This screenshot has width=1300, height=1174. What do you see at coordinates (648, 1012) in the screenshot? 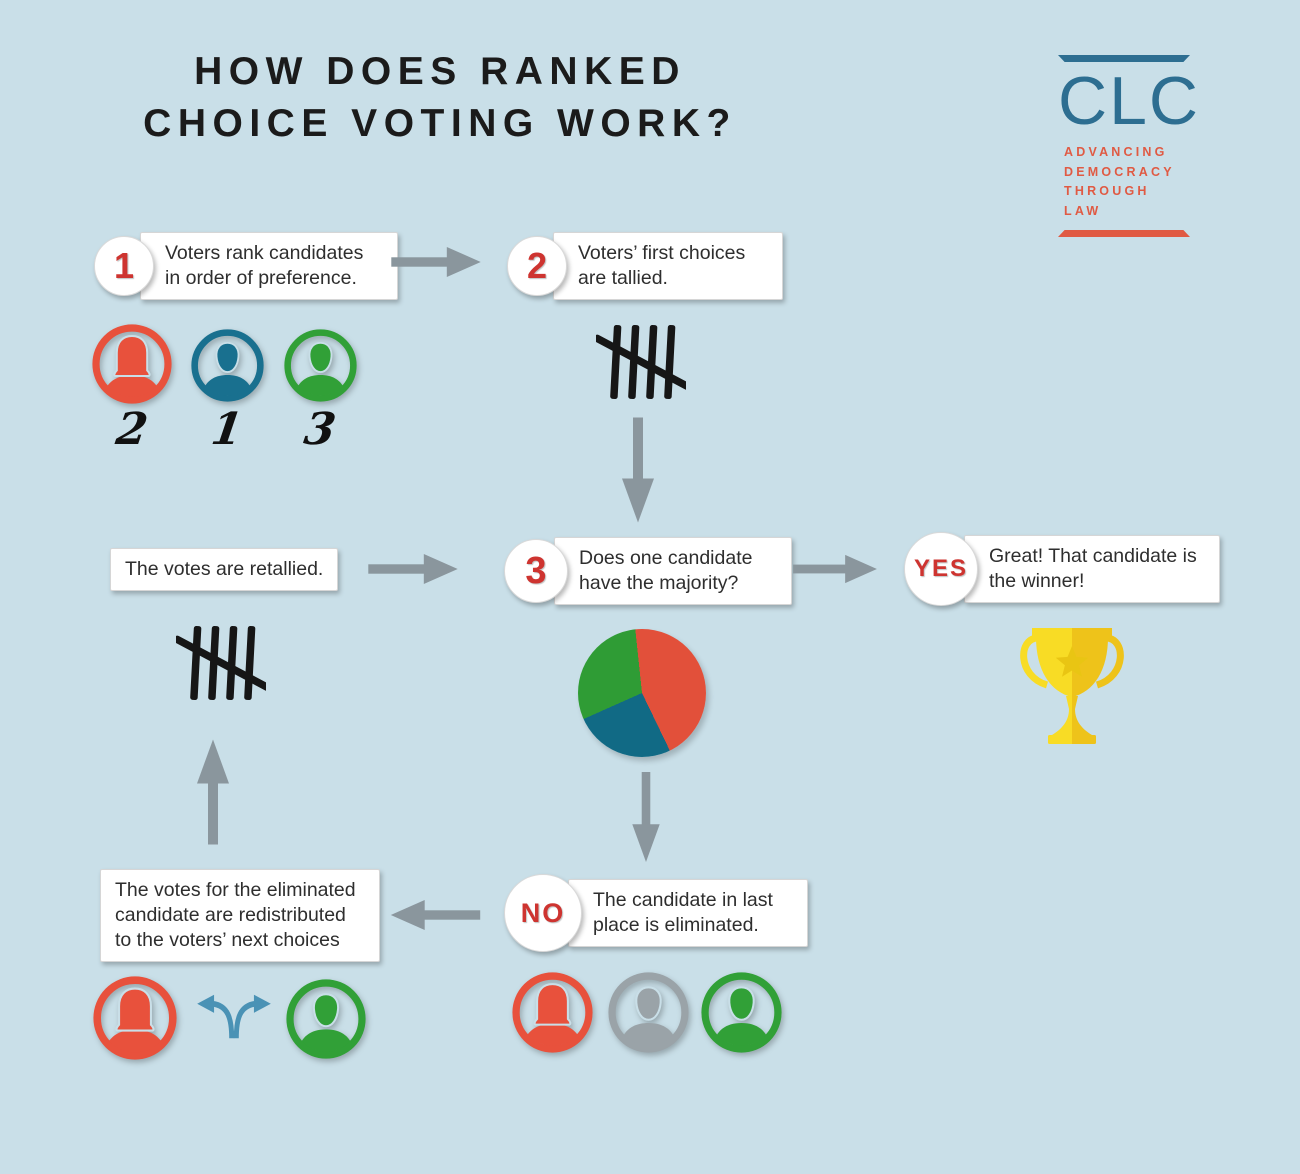
I see `eliminated-gray-avatar` at bounding box center [648, 1012].